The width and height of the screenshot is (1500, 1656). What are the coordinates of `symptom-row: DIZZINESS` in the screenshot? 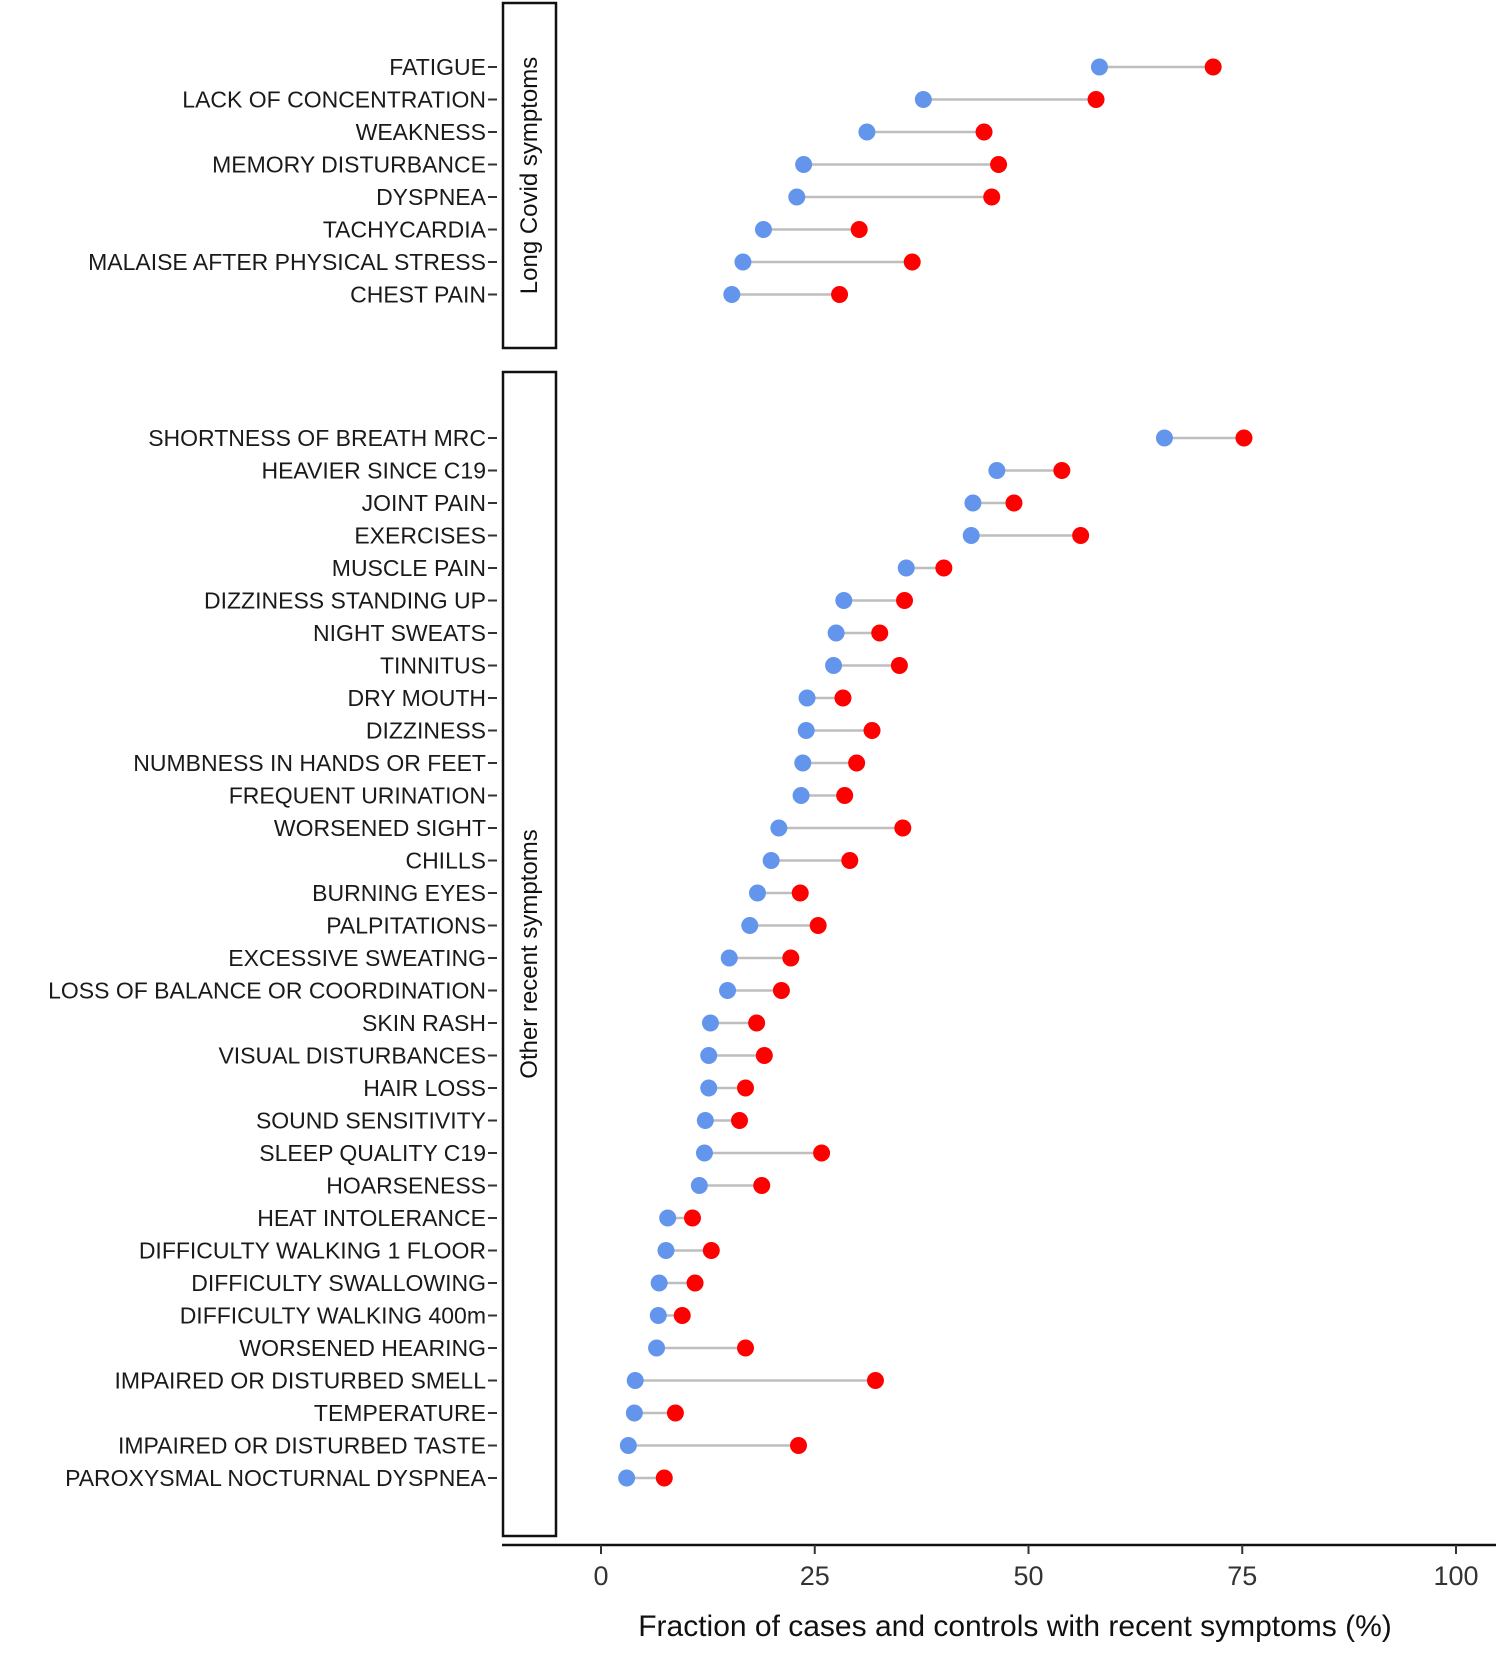 It's located at (623, 731).